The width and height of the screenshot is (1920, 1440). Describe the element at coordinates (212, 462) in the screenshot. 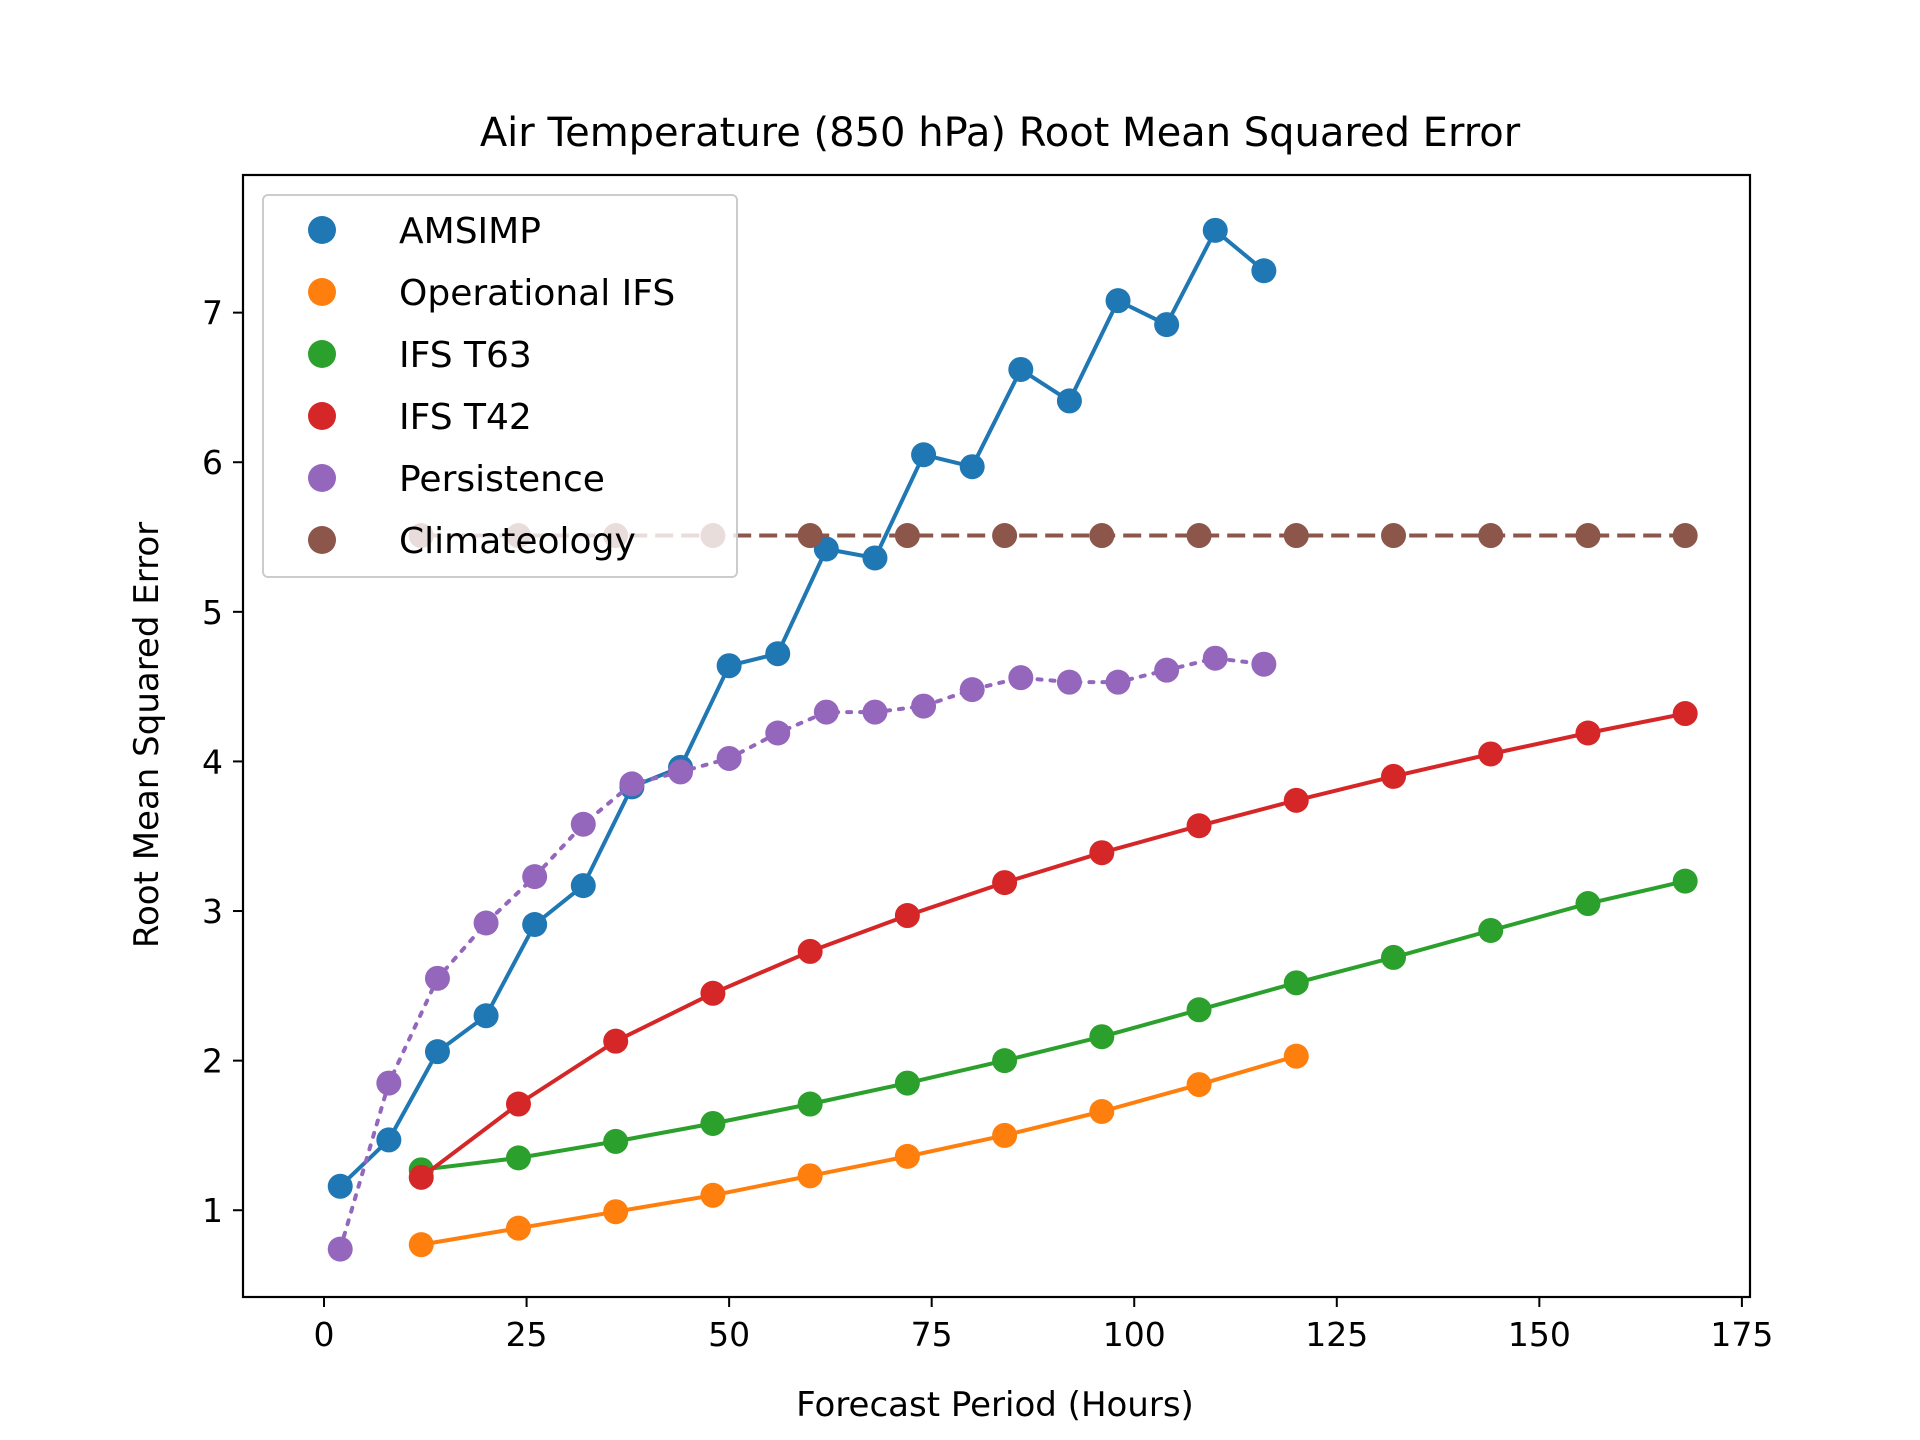

I see `y-tick-label: 6` at that location.